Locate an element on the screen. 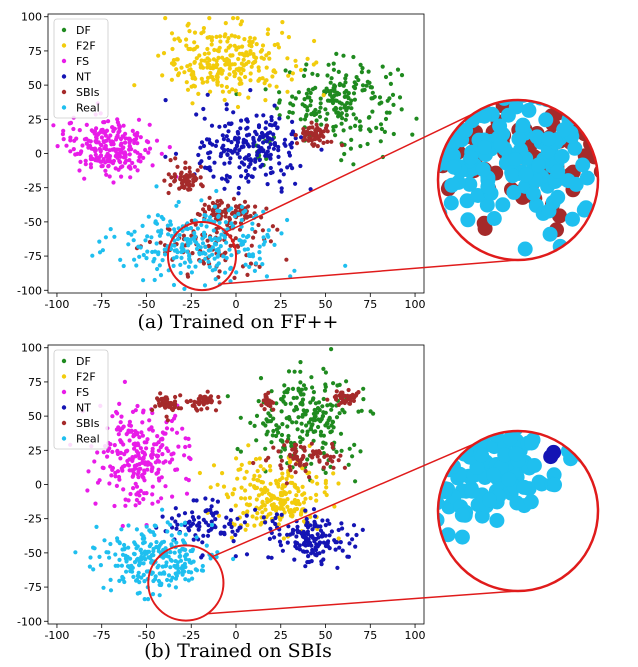  x-tick-label: 0 is located at coordinates (236, 304).